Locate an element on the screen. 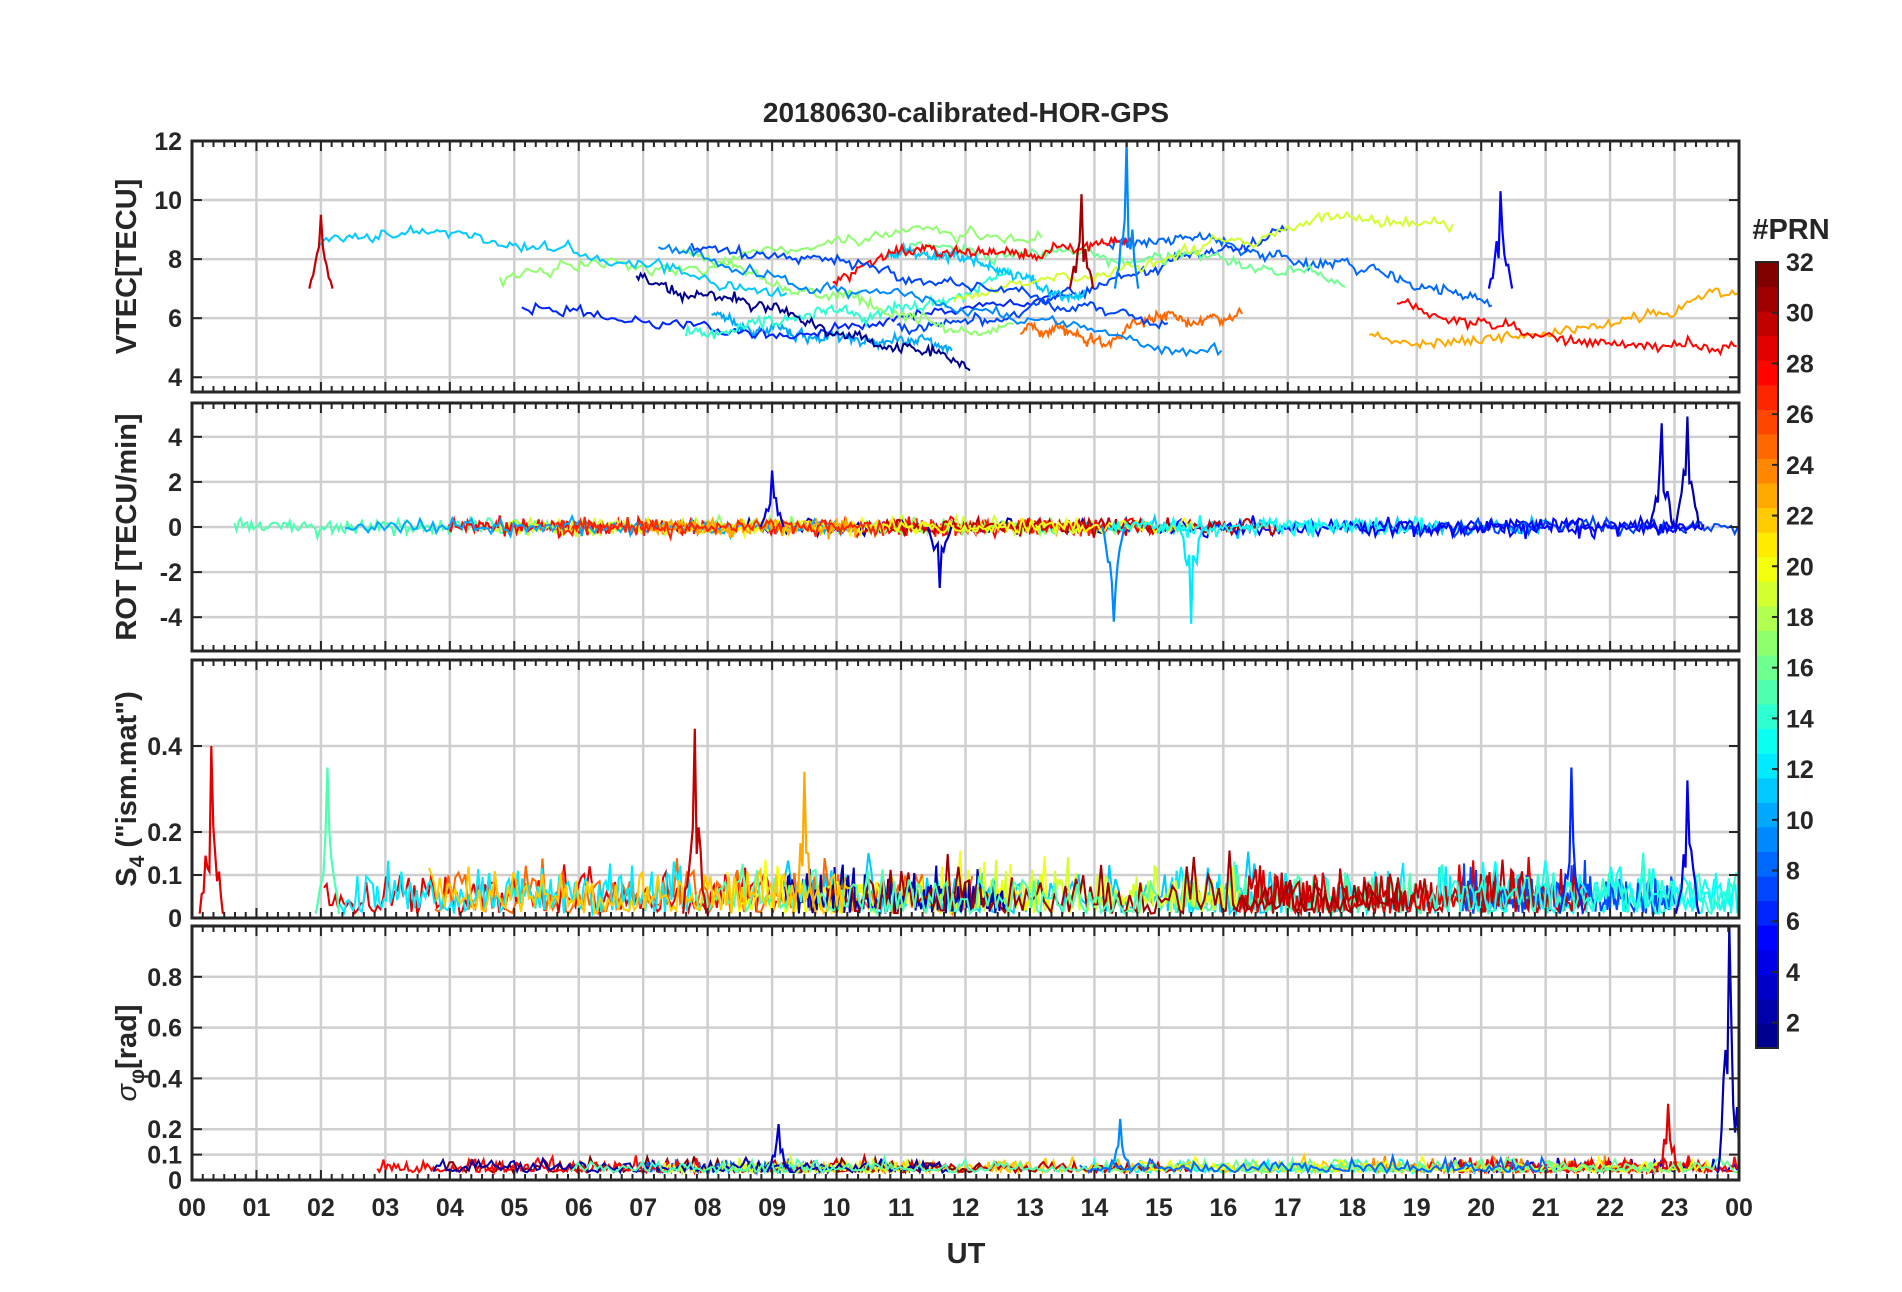 This screenshot has width=1902, height=1292. y-axis-label-rot: ROT [TECU/min] is located at coordinates (127, 526).